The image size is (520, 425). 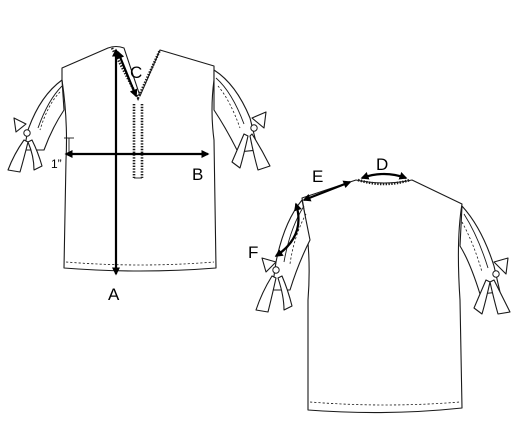 What do you see at coordinates (25, 145) in the screenshot?
I see `front-left-bow` at bounding box center [25, 145].